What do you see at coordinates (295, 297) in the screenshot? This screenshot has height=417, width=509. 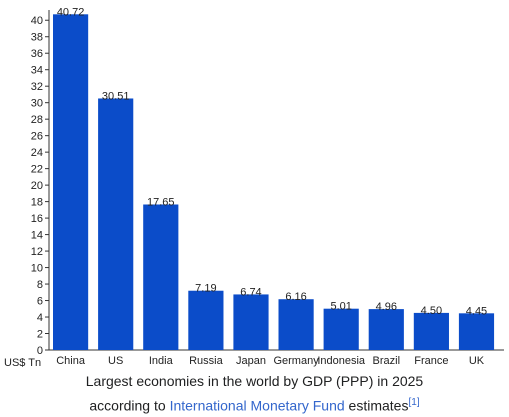 I see `data-label-germany: 6.16` at bounding box center [295, 297].